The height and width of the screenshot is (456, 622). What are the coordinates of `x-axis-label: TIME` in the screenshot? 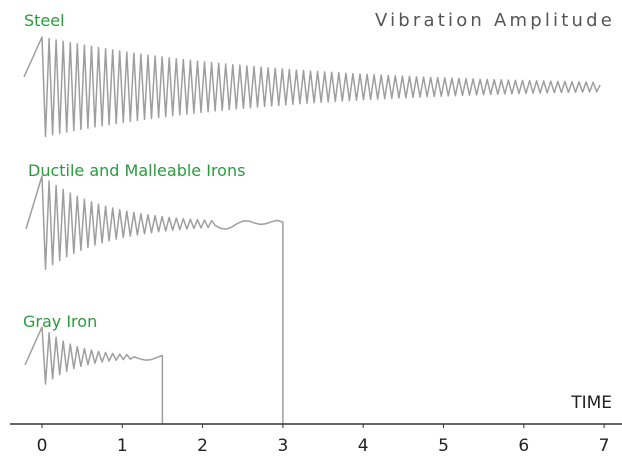 It's located at (591, 403).